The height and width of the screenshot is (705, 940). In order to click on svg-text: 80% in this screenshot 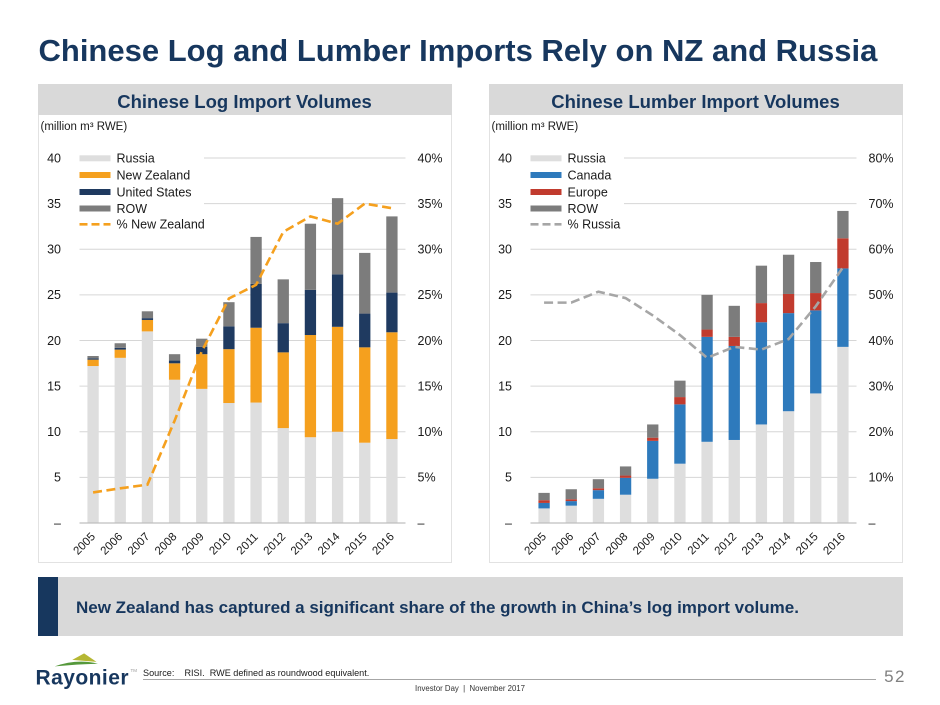, I will do `click(880, 158)`.